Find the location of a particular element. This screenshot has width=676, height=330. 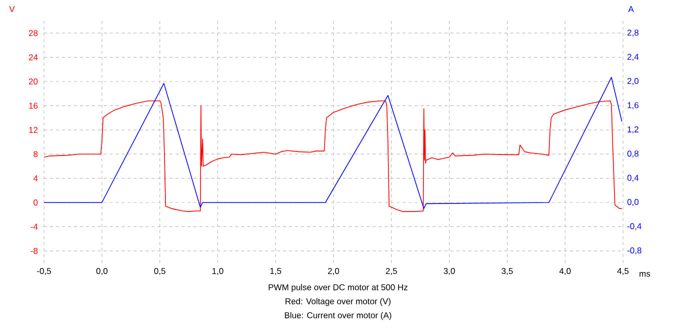

x-tick-label: 0,0 is located at coordinates (102, 272).